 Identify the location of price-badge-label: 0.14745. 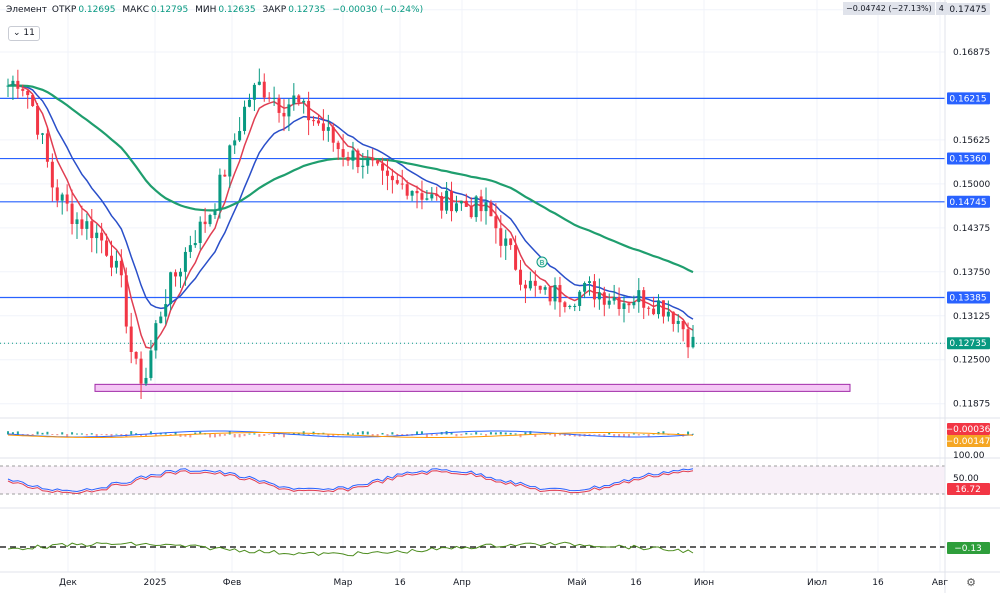
(967, 203).